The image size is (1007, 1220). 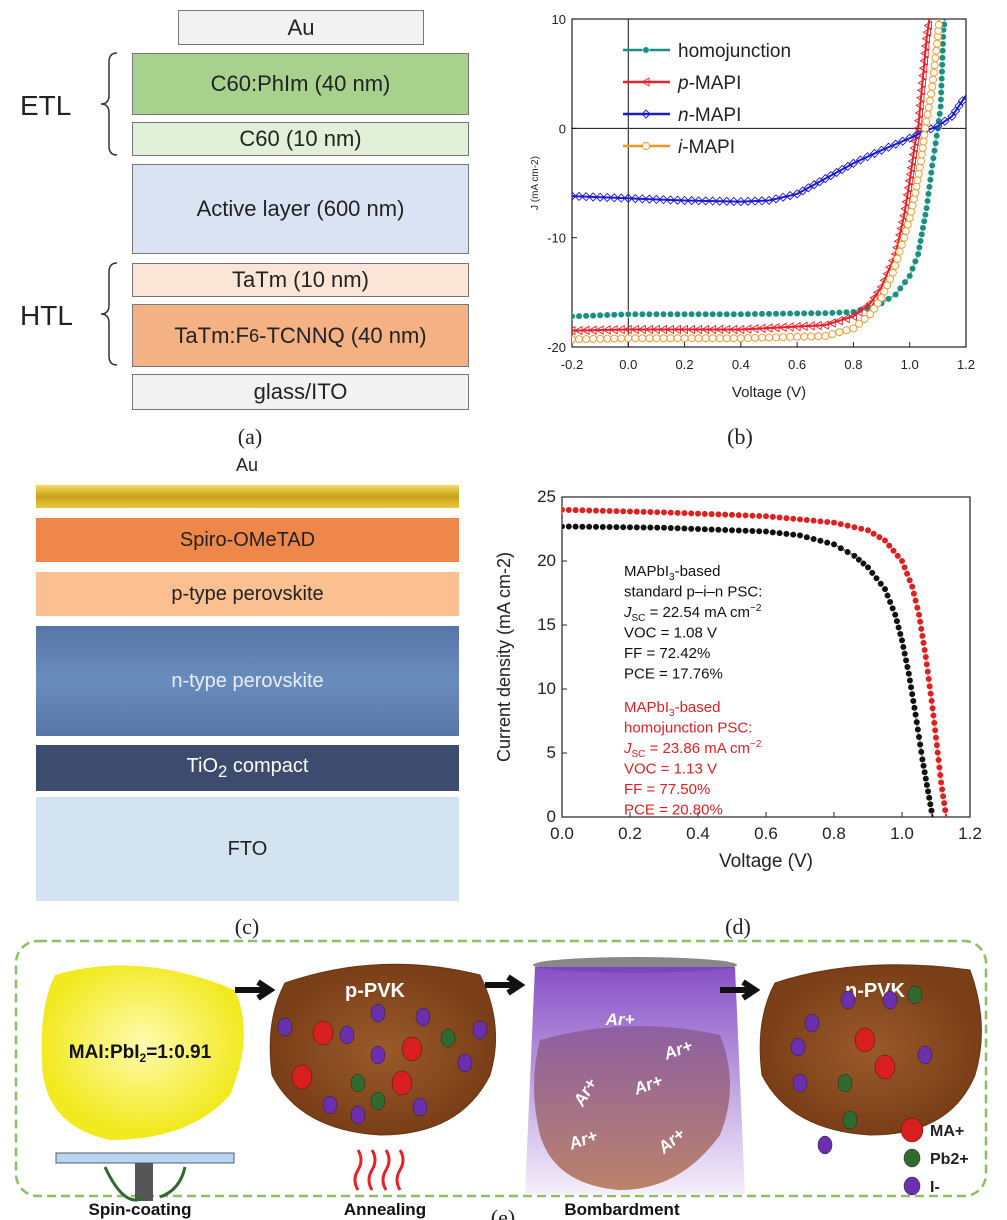 I want to click on tio2-layer: TiO2 compact, so click(x=247, y=768).